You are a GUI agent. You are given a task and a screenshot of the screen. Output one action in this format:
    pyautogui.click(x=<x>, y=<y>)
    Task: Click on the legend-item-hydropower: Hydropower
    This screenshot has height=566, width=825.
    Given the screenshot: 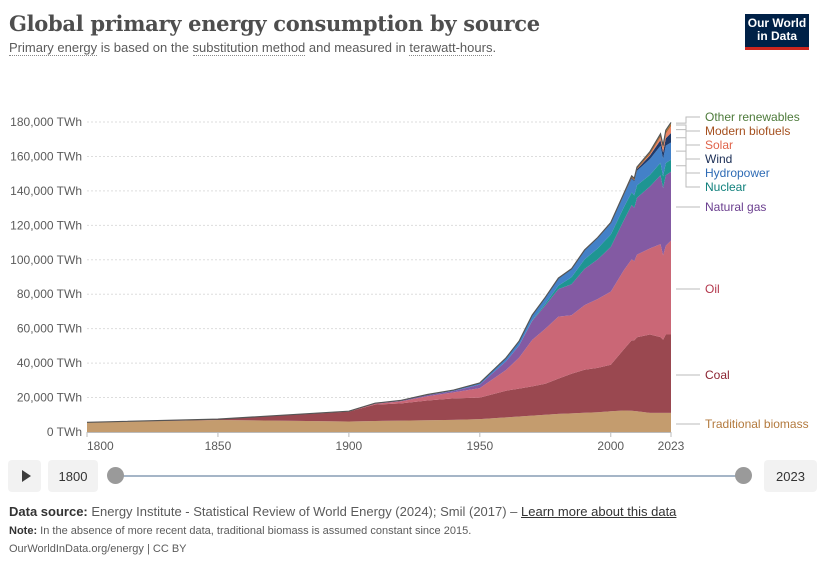 What is the action you would take?
    pyautogui.click(x=723, y=165)
    